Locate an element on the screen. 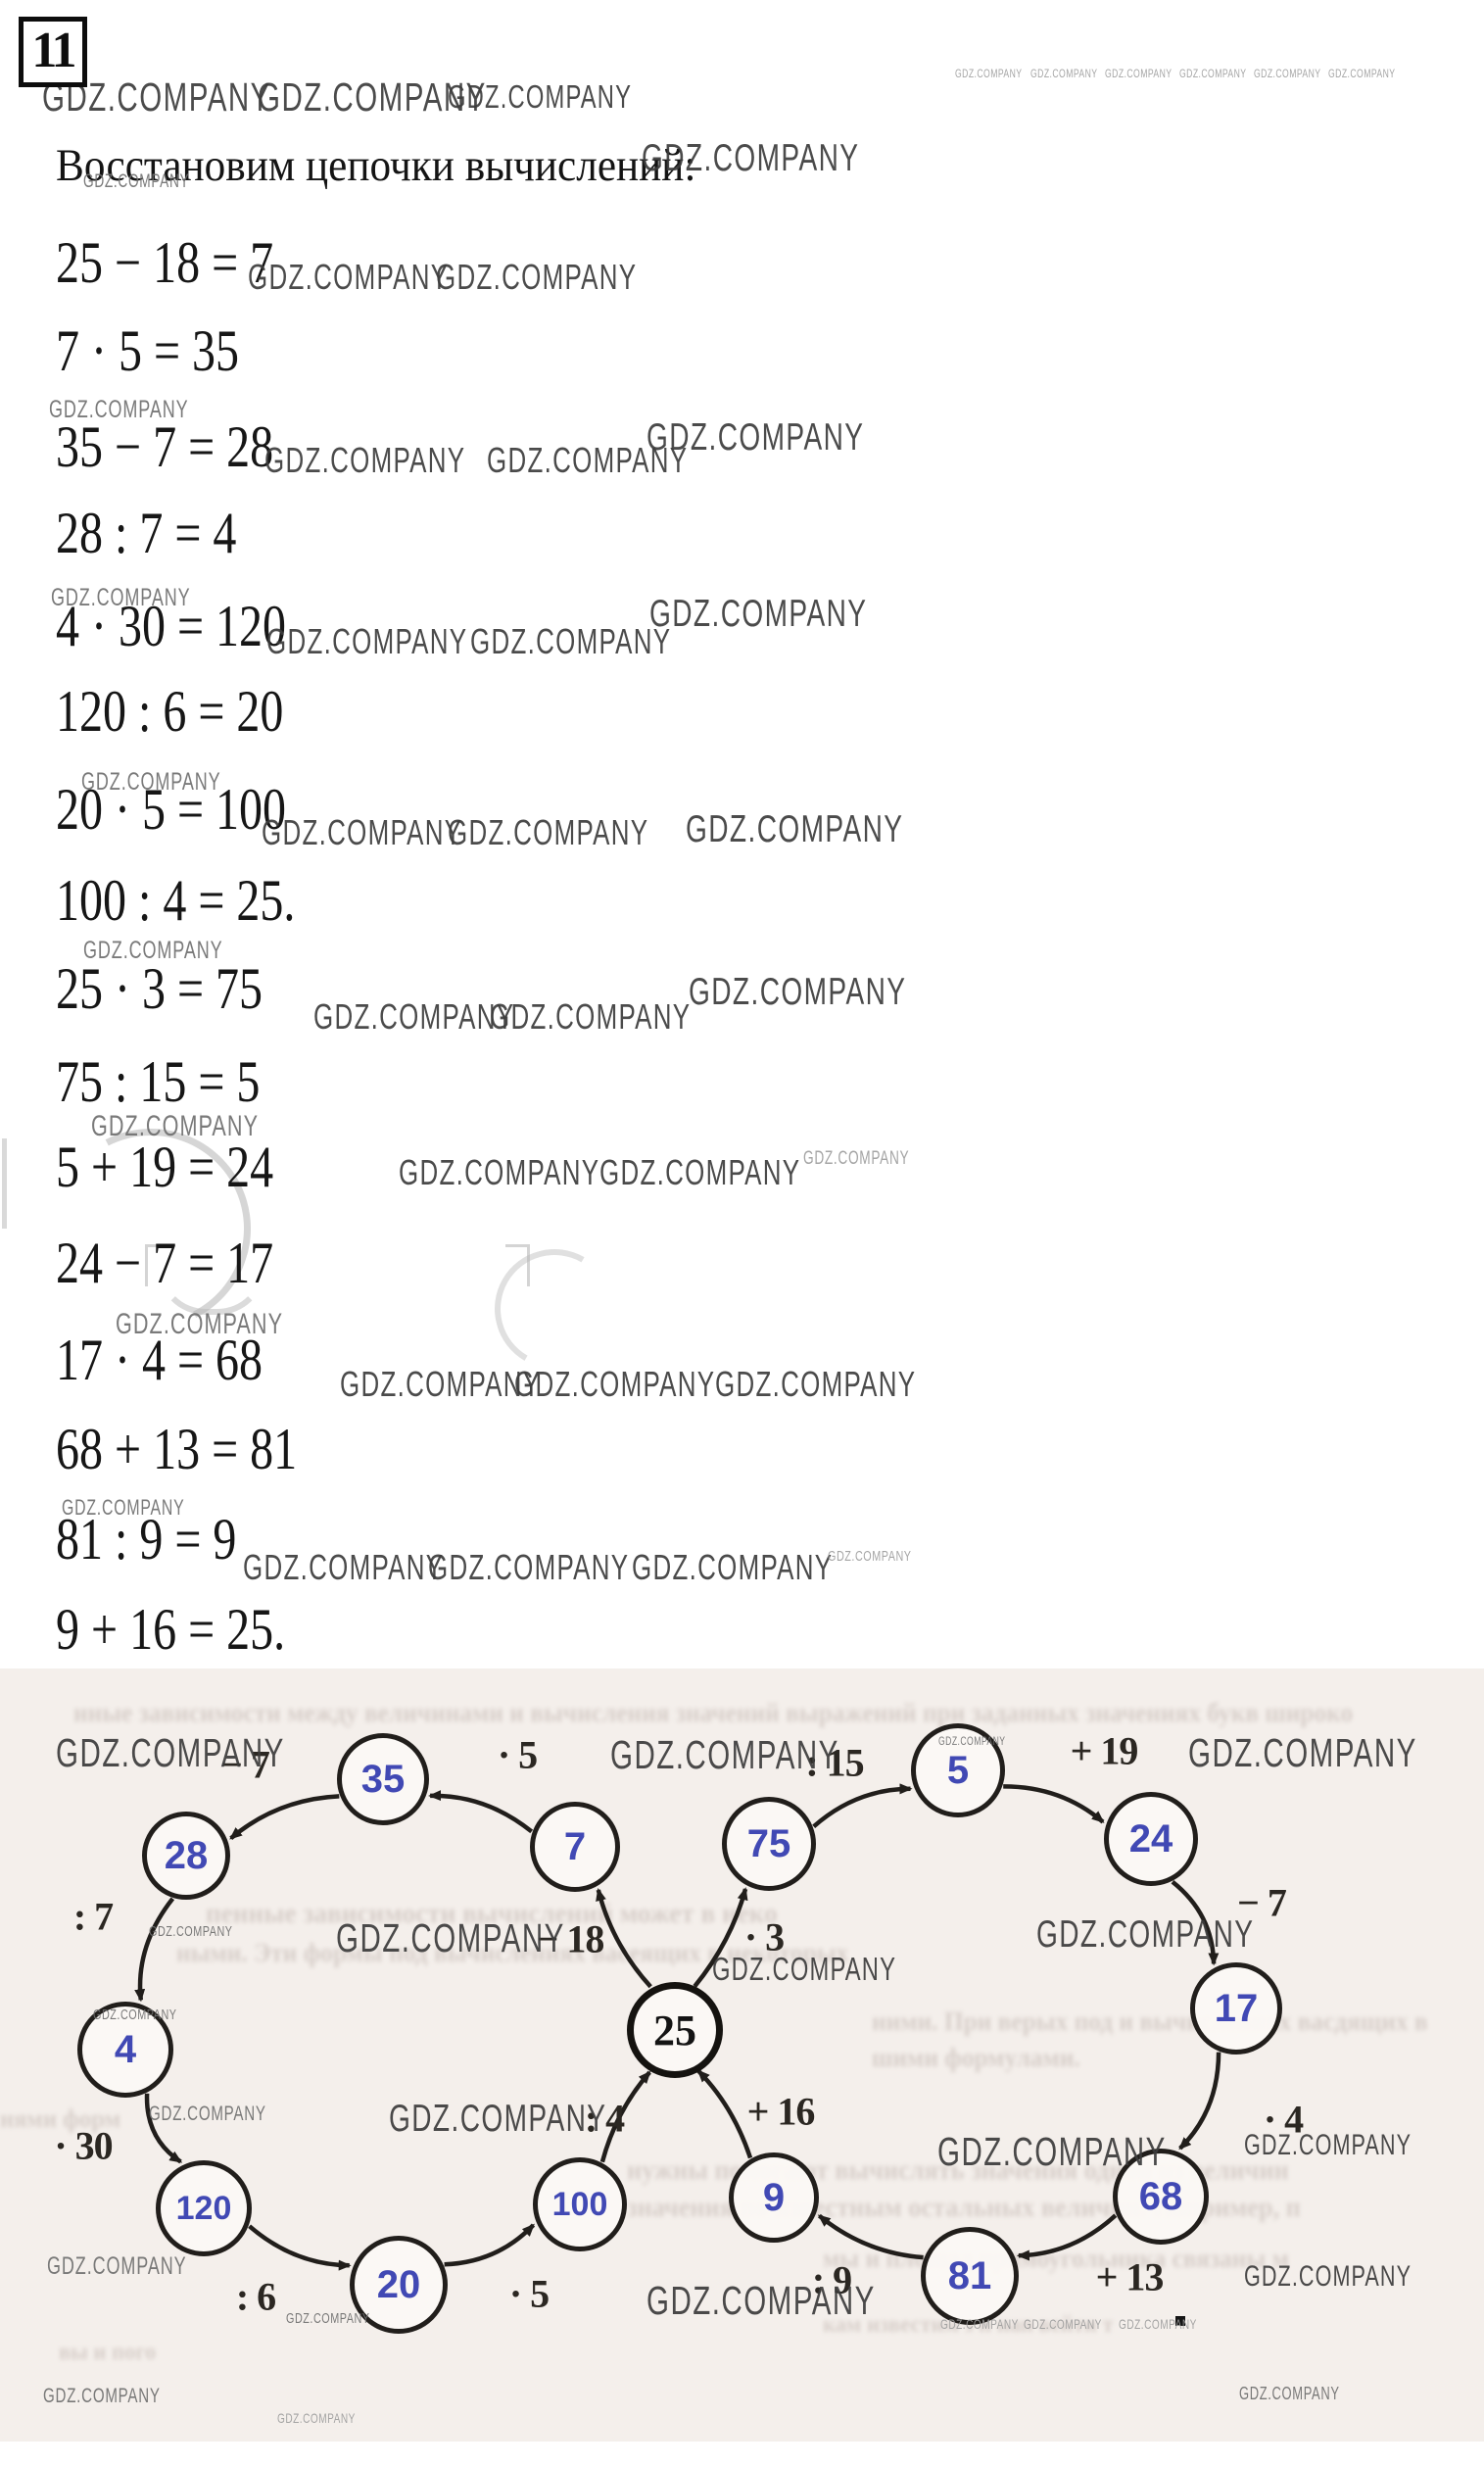 Image resolution: width=1484 pixels, height=2466 pixels. chain-node-4: 4 is located at coordinates (125, 2050).